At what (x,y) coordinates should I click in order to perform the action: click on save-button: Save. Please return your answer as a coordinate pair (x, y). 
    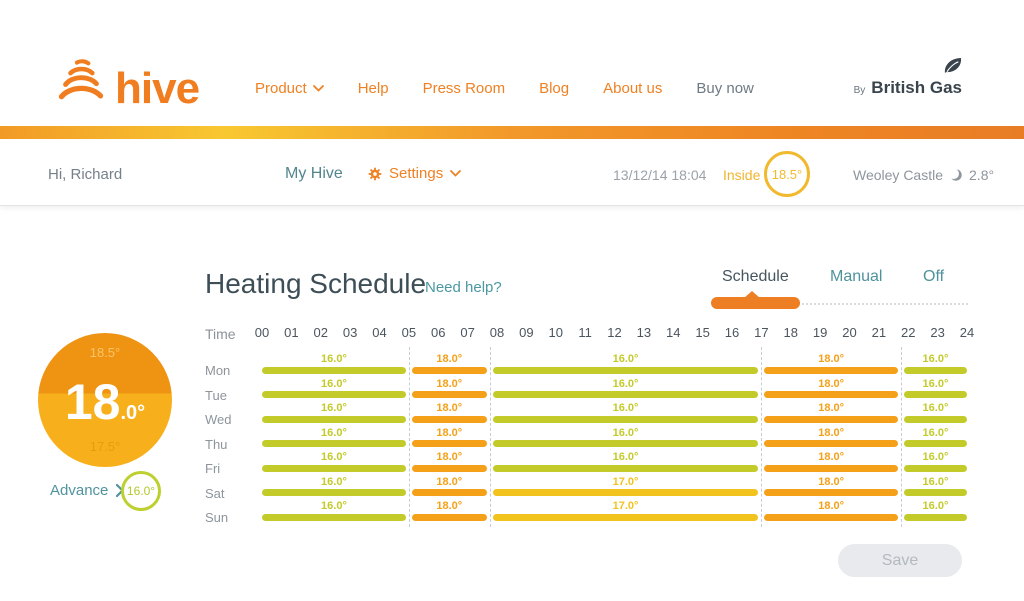
    Looking at the image, I should click on (900, 560).